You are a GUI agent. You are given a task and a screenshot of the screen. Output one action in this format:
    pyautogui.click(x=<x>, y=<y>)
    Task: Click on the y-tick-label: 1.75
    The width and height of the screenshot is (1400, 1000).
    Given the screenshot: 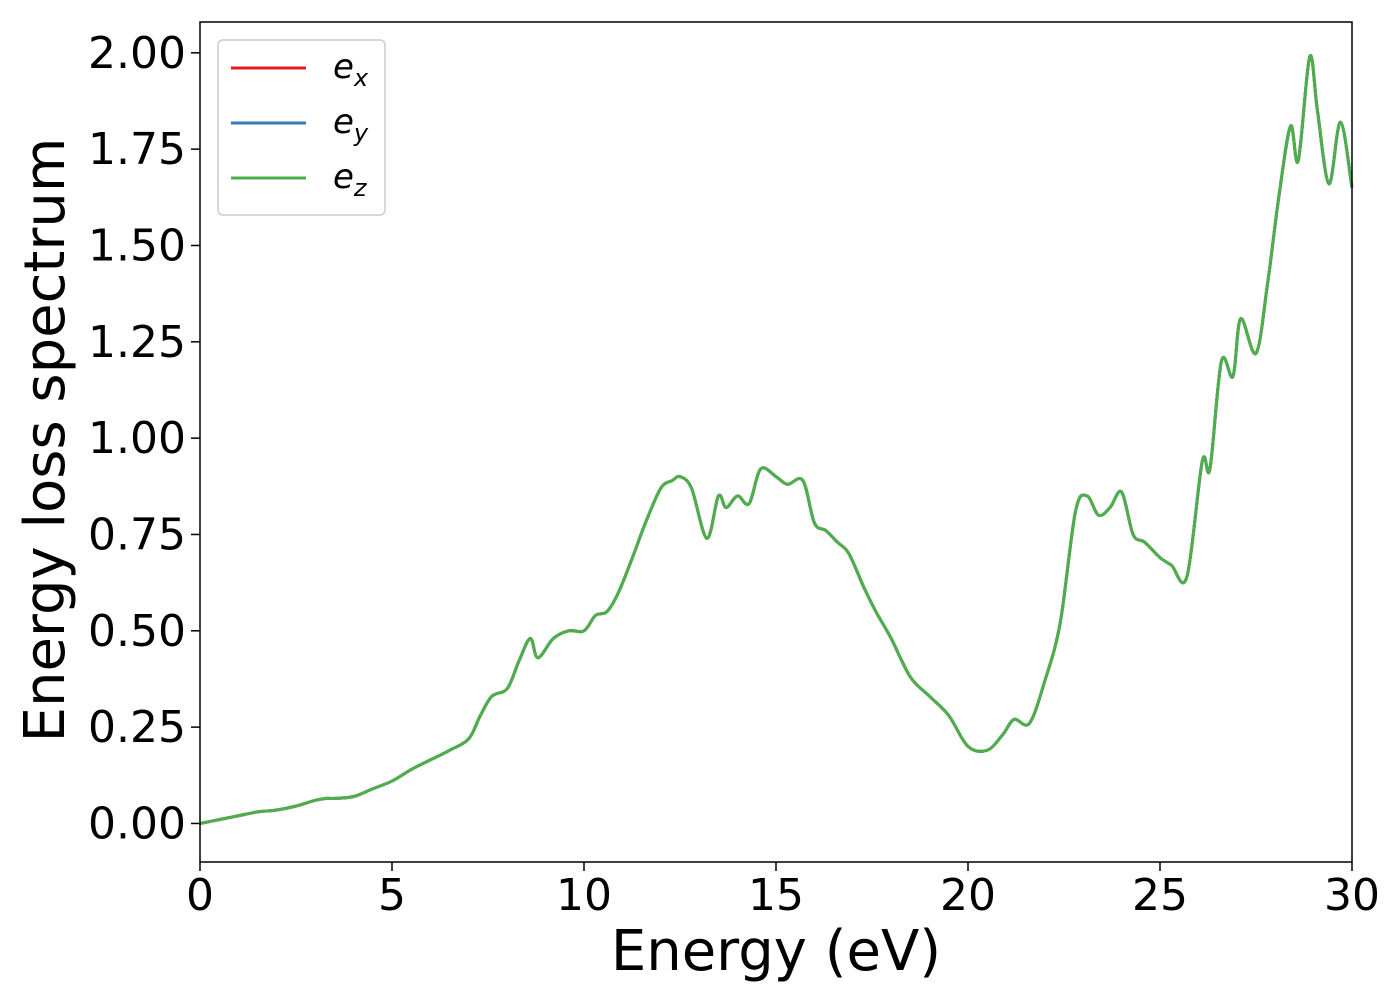 What is the action you would take?
    pyautogui.click(x=137, y=149)
    